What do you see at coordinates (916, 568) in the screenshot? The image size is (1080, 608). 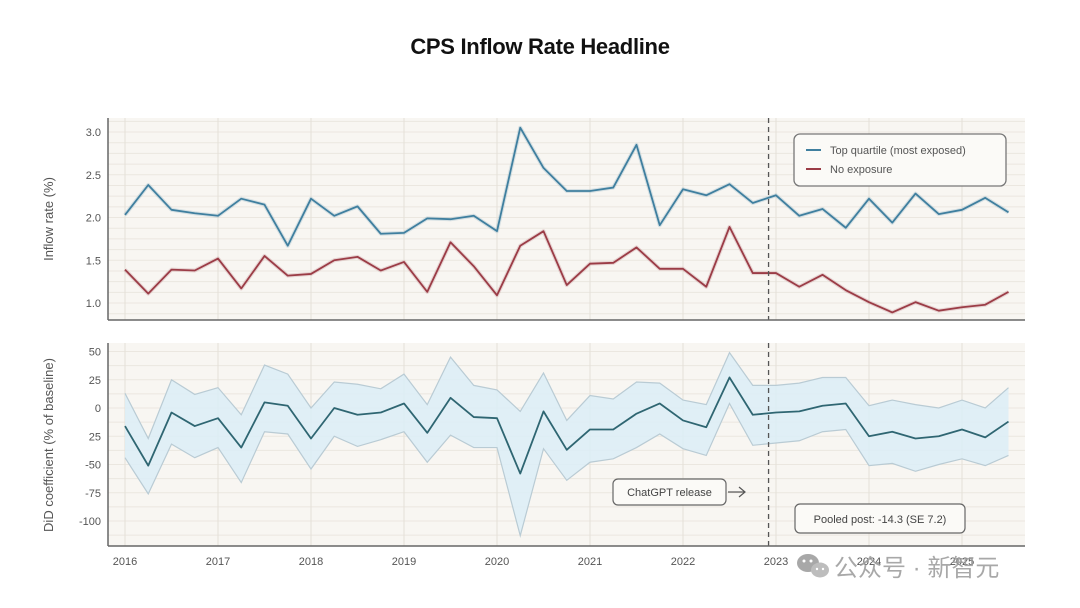 I see `watermark-text: 公众号 · 新智元` at bounding box center [916, 568].